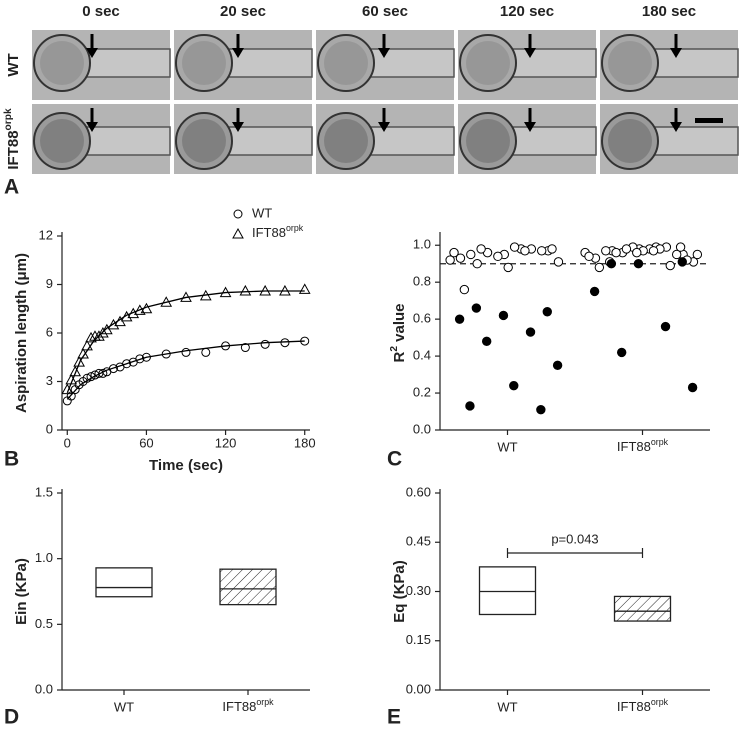 Image resolution: width=740 pixels, height=737 pixels. Describe the element at coordinates (49, 331) in the screenshot. I see `y-tick-label: 6` at that location.